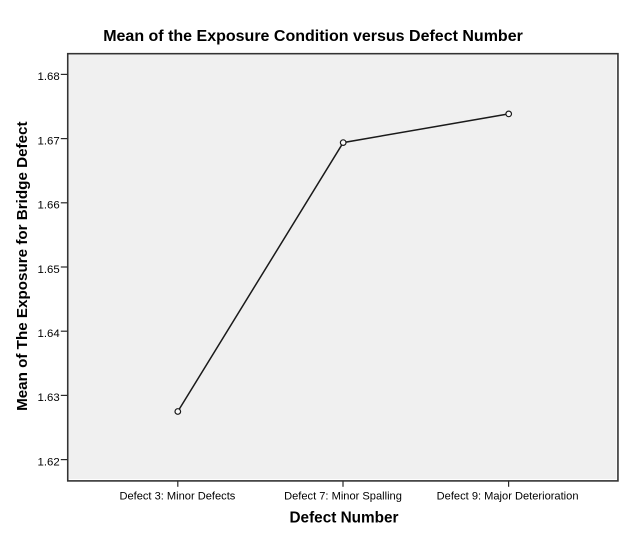 The width and height of the screenshot is (626, 541). Describe the element at coordinates (49, 334) in the screenshot. I see `svg-text: 1.64` at that location.